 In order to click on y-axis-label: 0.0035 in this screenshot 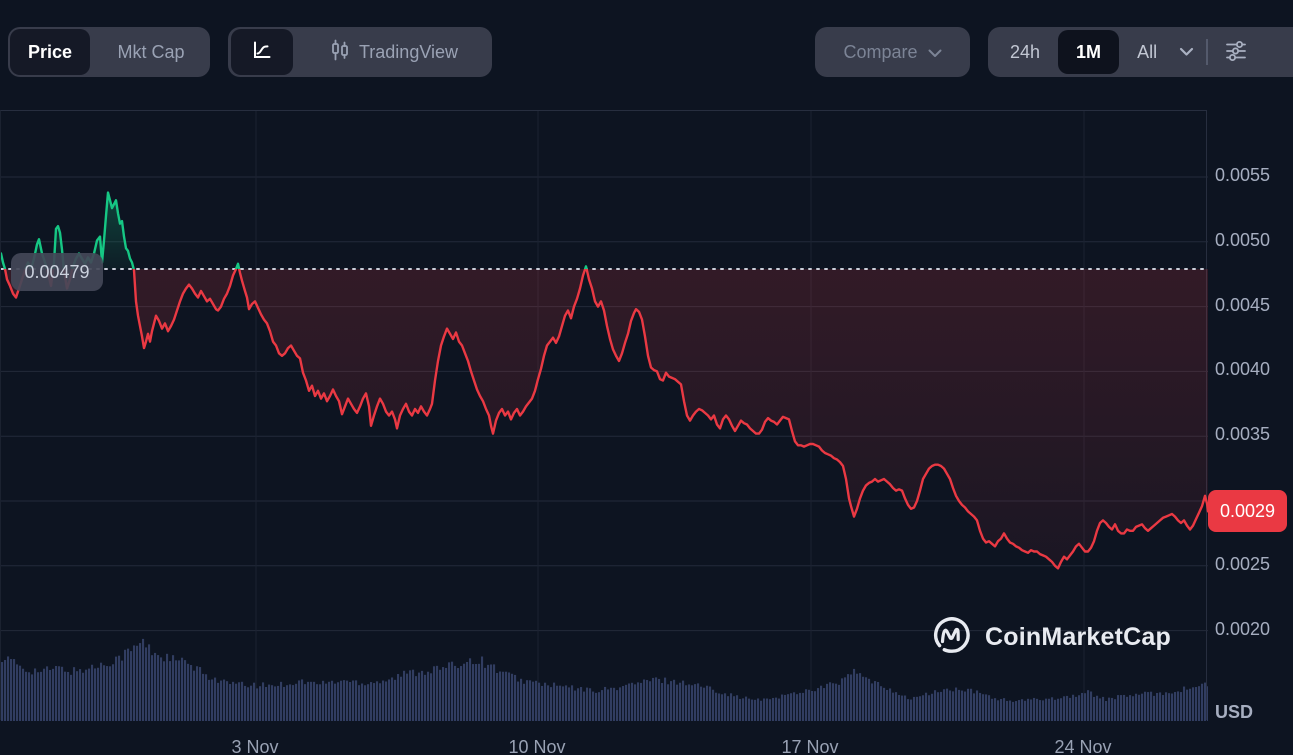, I will do `click(1243, 434)`.